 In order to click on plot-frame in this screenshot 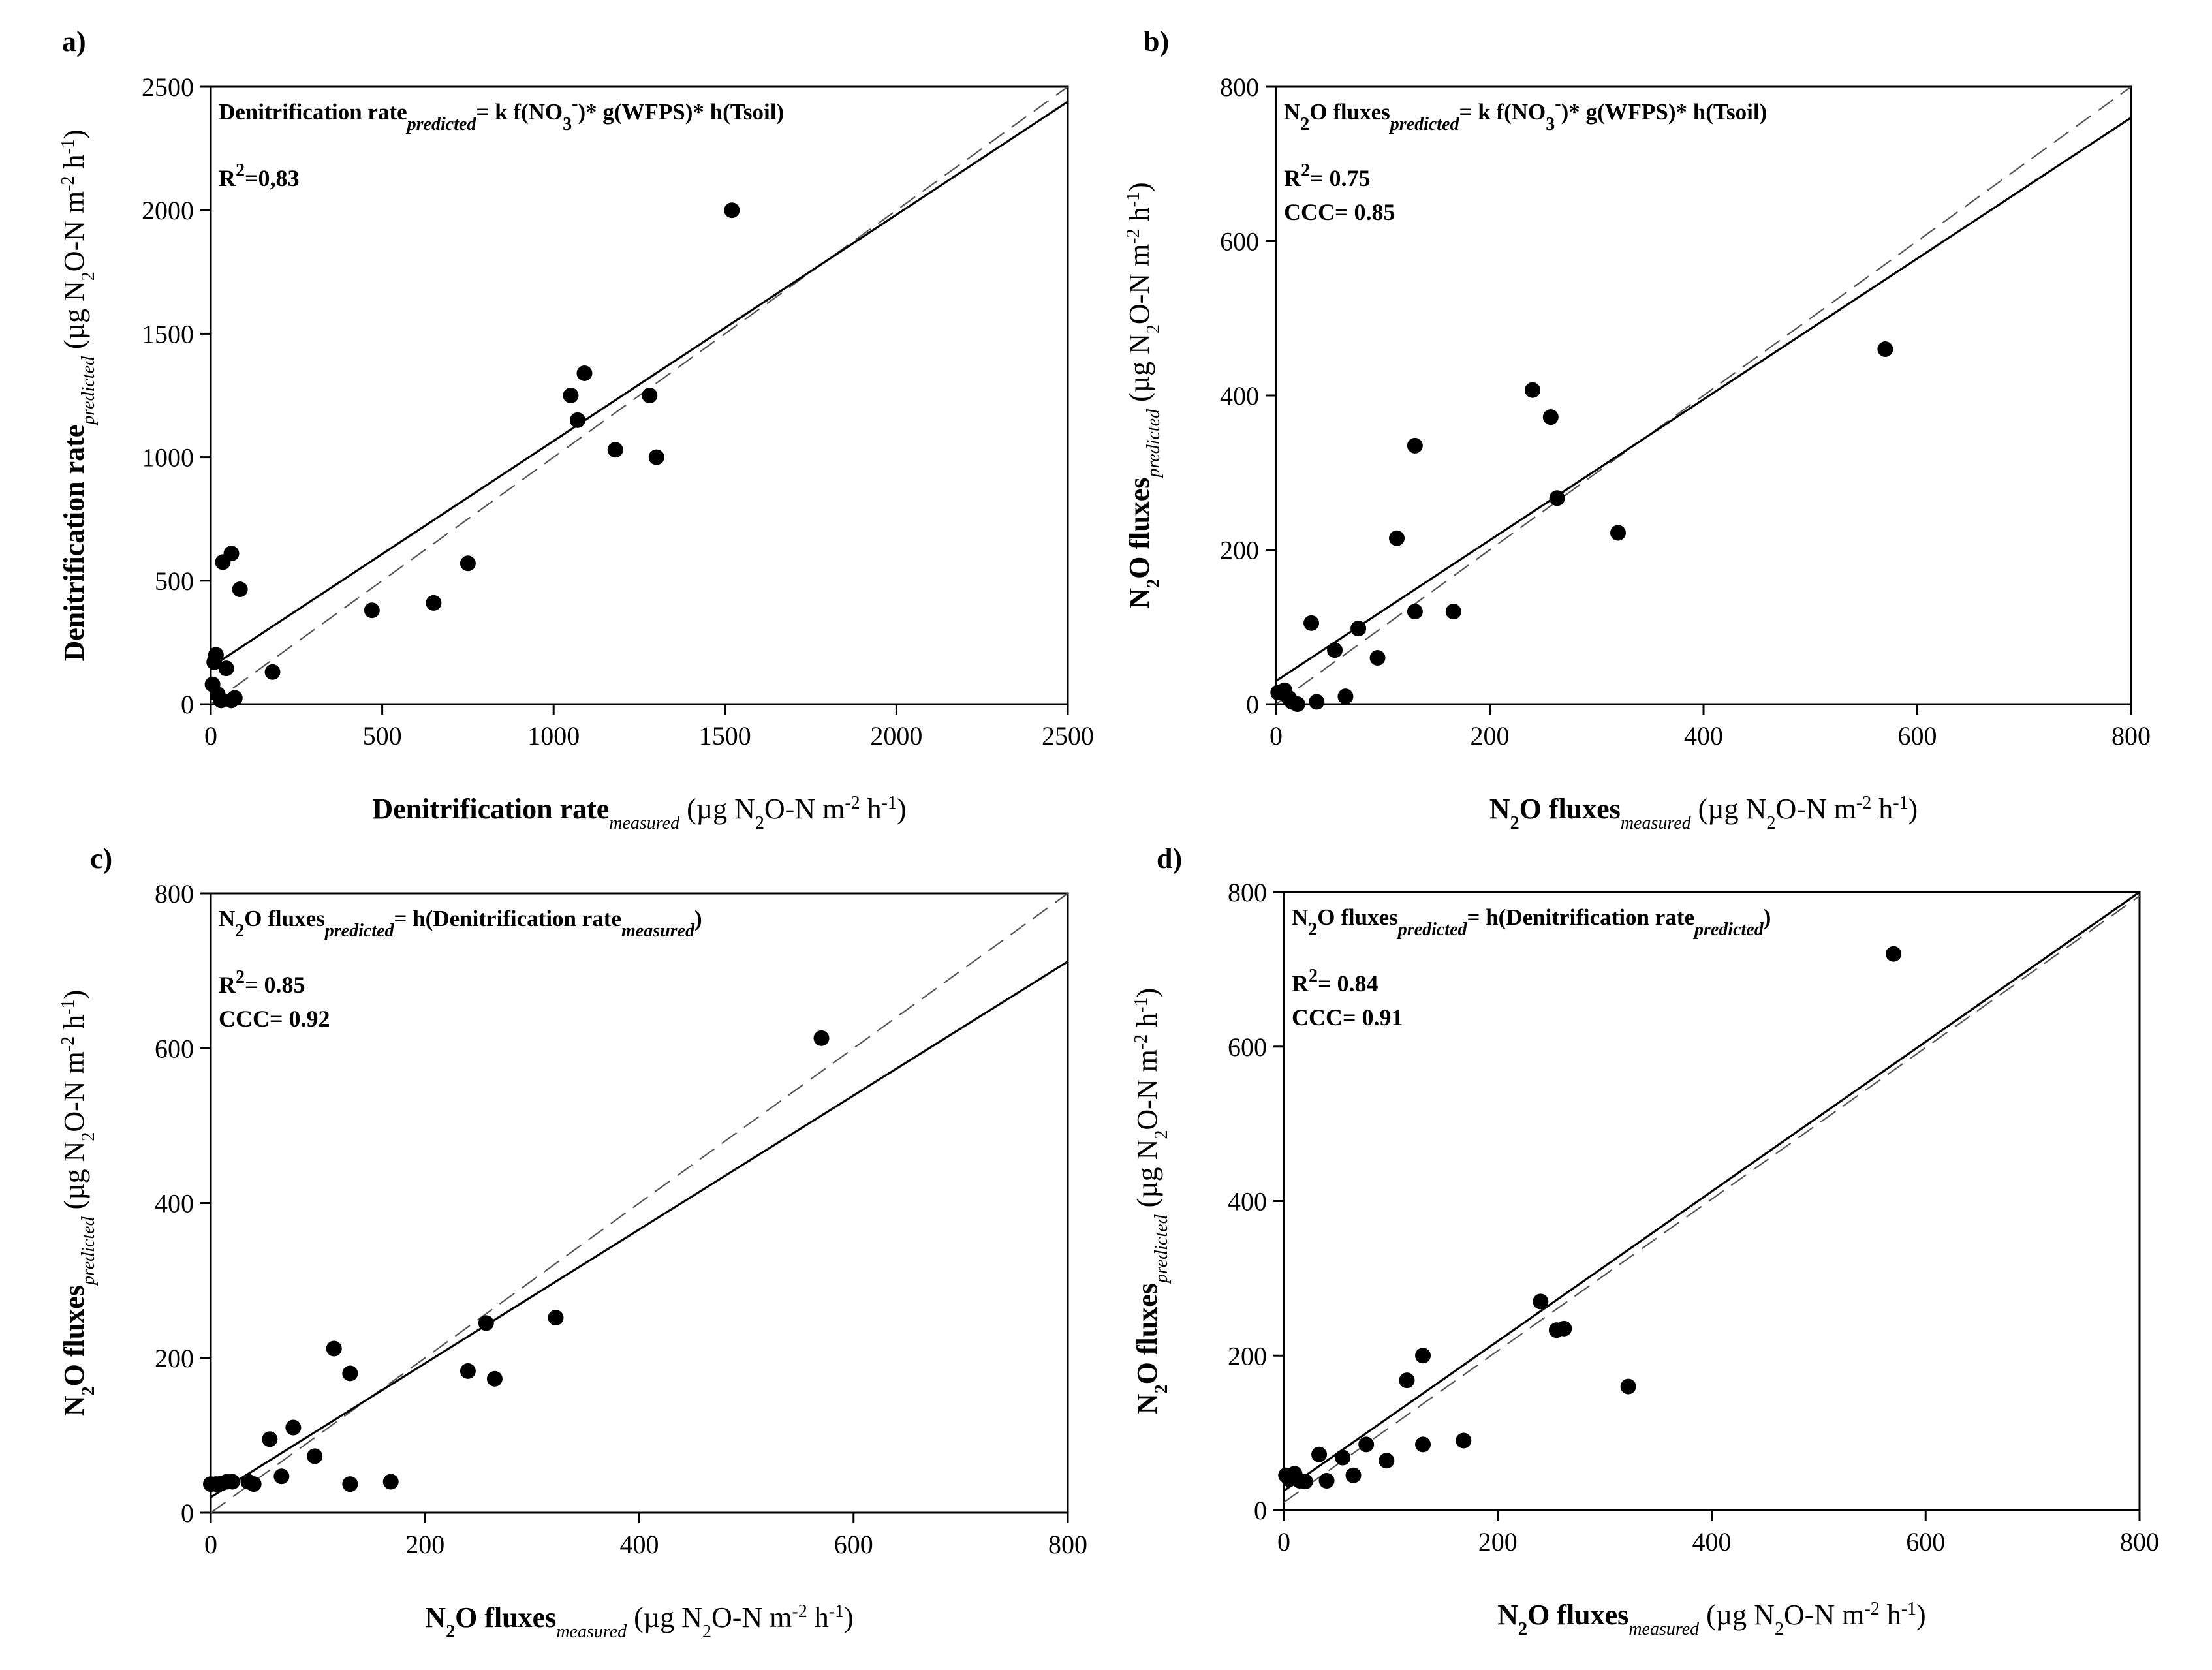, I will do `click(1712, 1201)`.